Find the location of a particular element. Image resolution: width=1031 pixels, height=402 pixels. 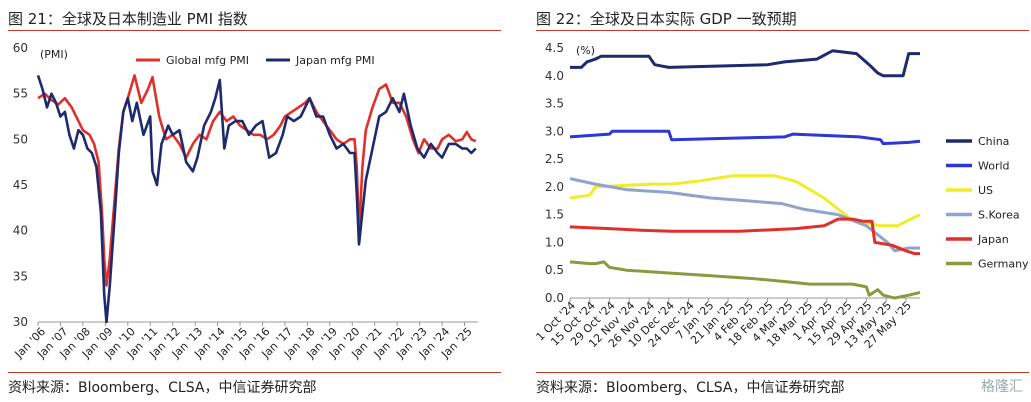

right-source-rule is located at coordinates (782, 372).